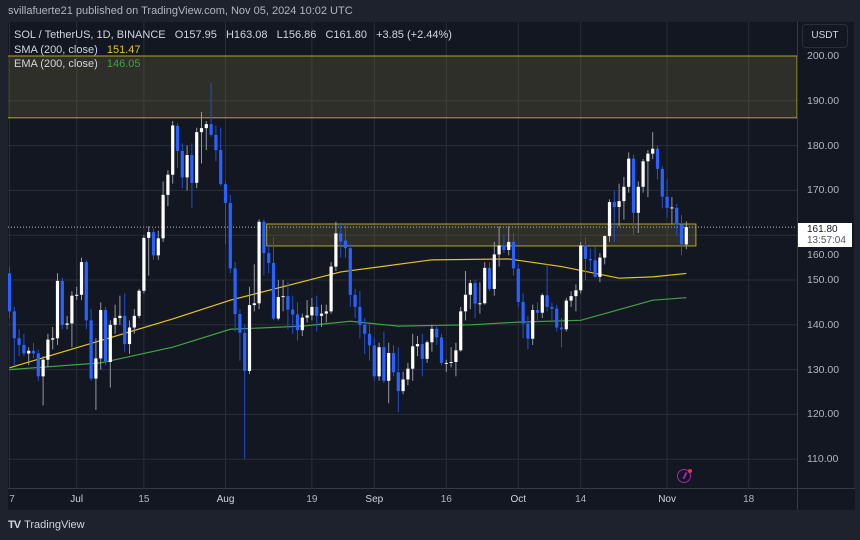  What do you see at coordinates (77, 499) in the screenshot?
I see `time-tick-label: Jul` at bounding box center [77, 499].